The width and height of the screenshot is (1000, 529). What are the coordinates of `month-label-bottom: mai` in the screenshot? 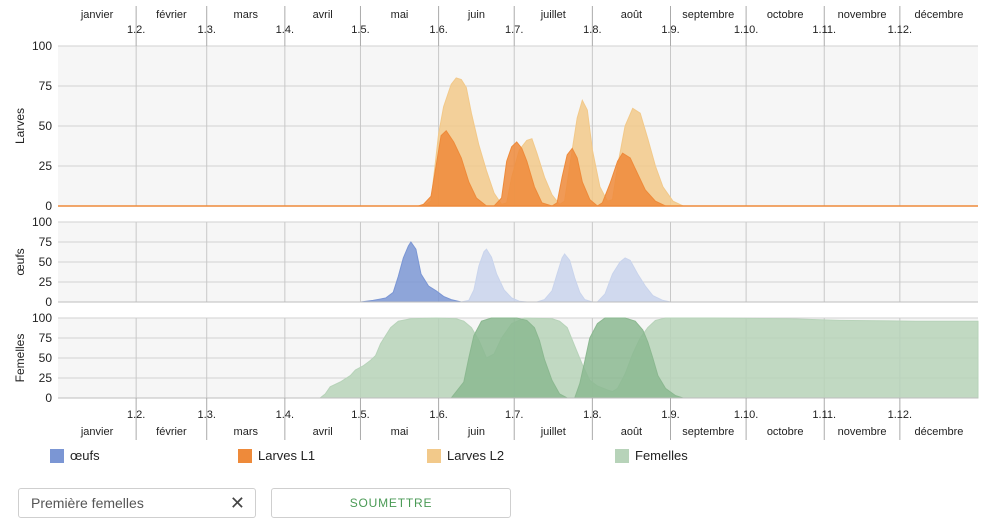 It's located at (400, 432).